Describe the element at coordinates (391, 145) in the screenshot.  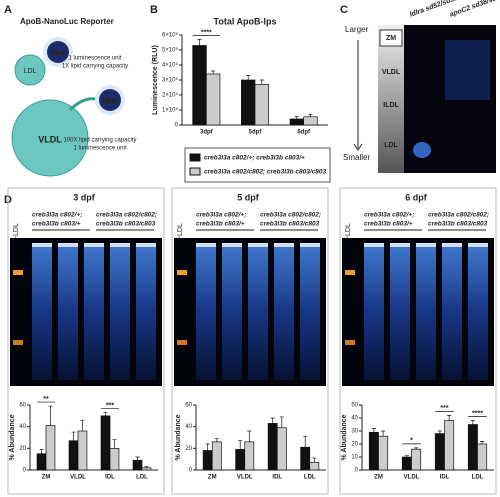
I see `zone-label: LDL` at that location.